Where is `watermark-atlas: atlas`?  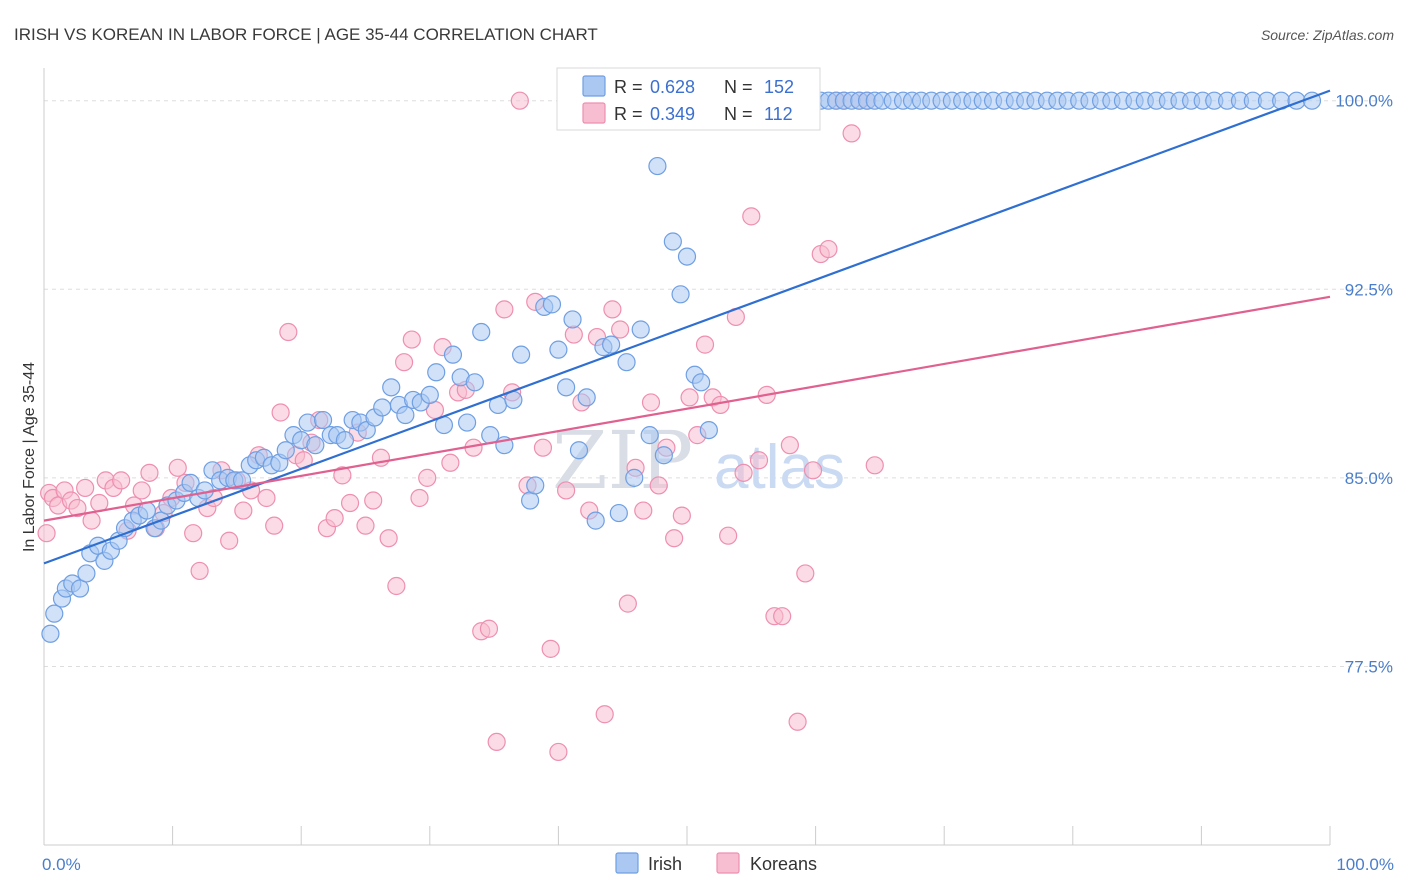 watermark-atlas: atlas is located at coordinates (779, 467).